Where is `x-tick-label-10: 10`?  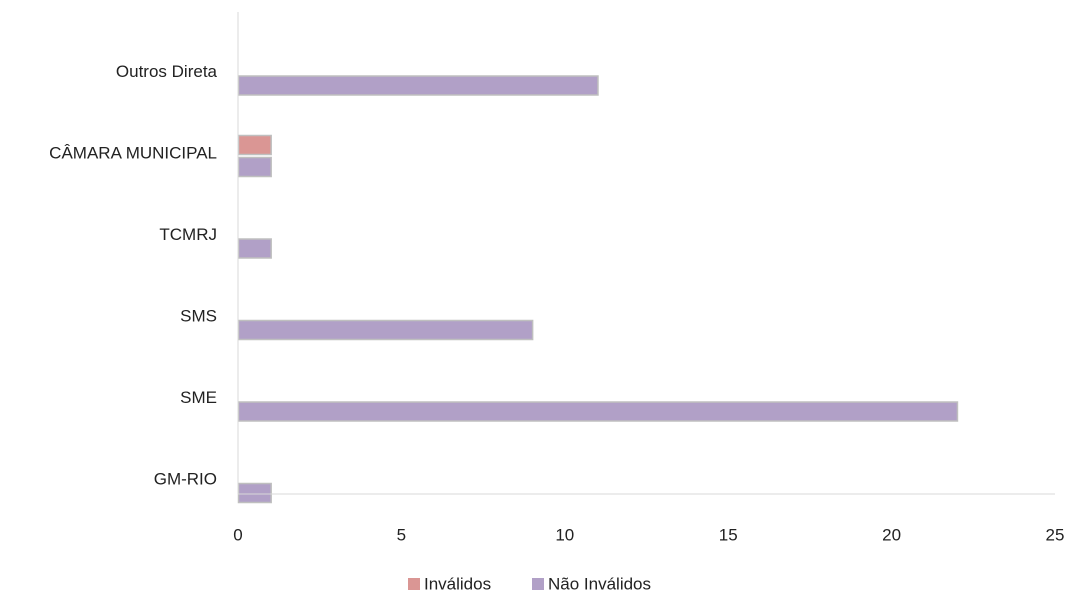 x-tick-label-10: 10 is located at coordinates (564, 534).